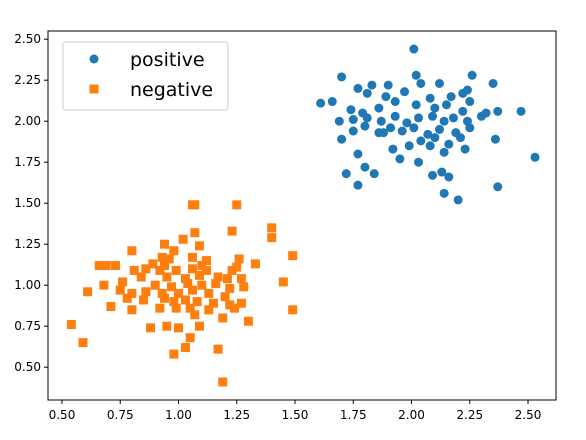 The image size is (586, 440). What do you see at coordinates (27, 80) in the screenshot?
I see `y-tick-label: 2.25` at bounding box center [27, 80].